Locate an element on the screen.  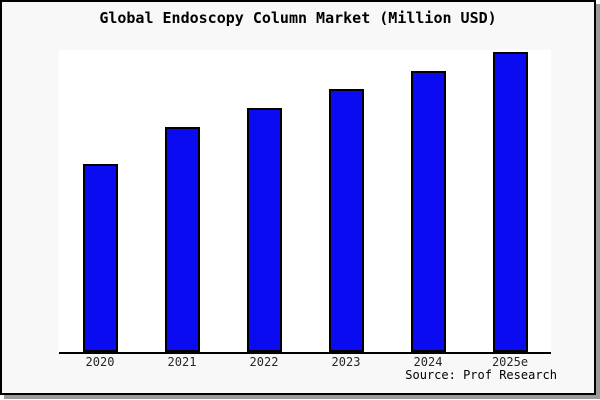
x-tick-label-2024: 2024 is located at coordinates (428, 362).